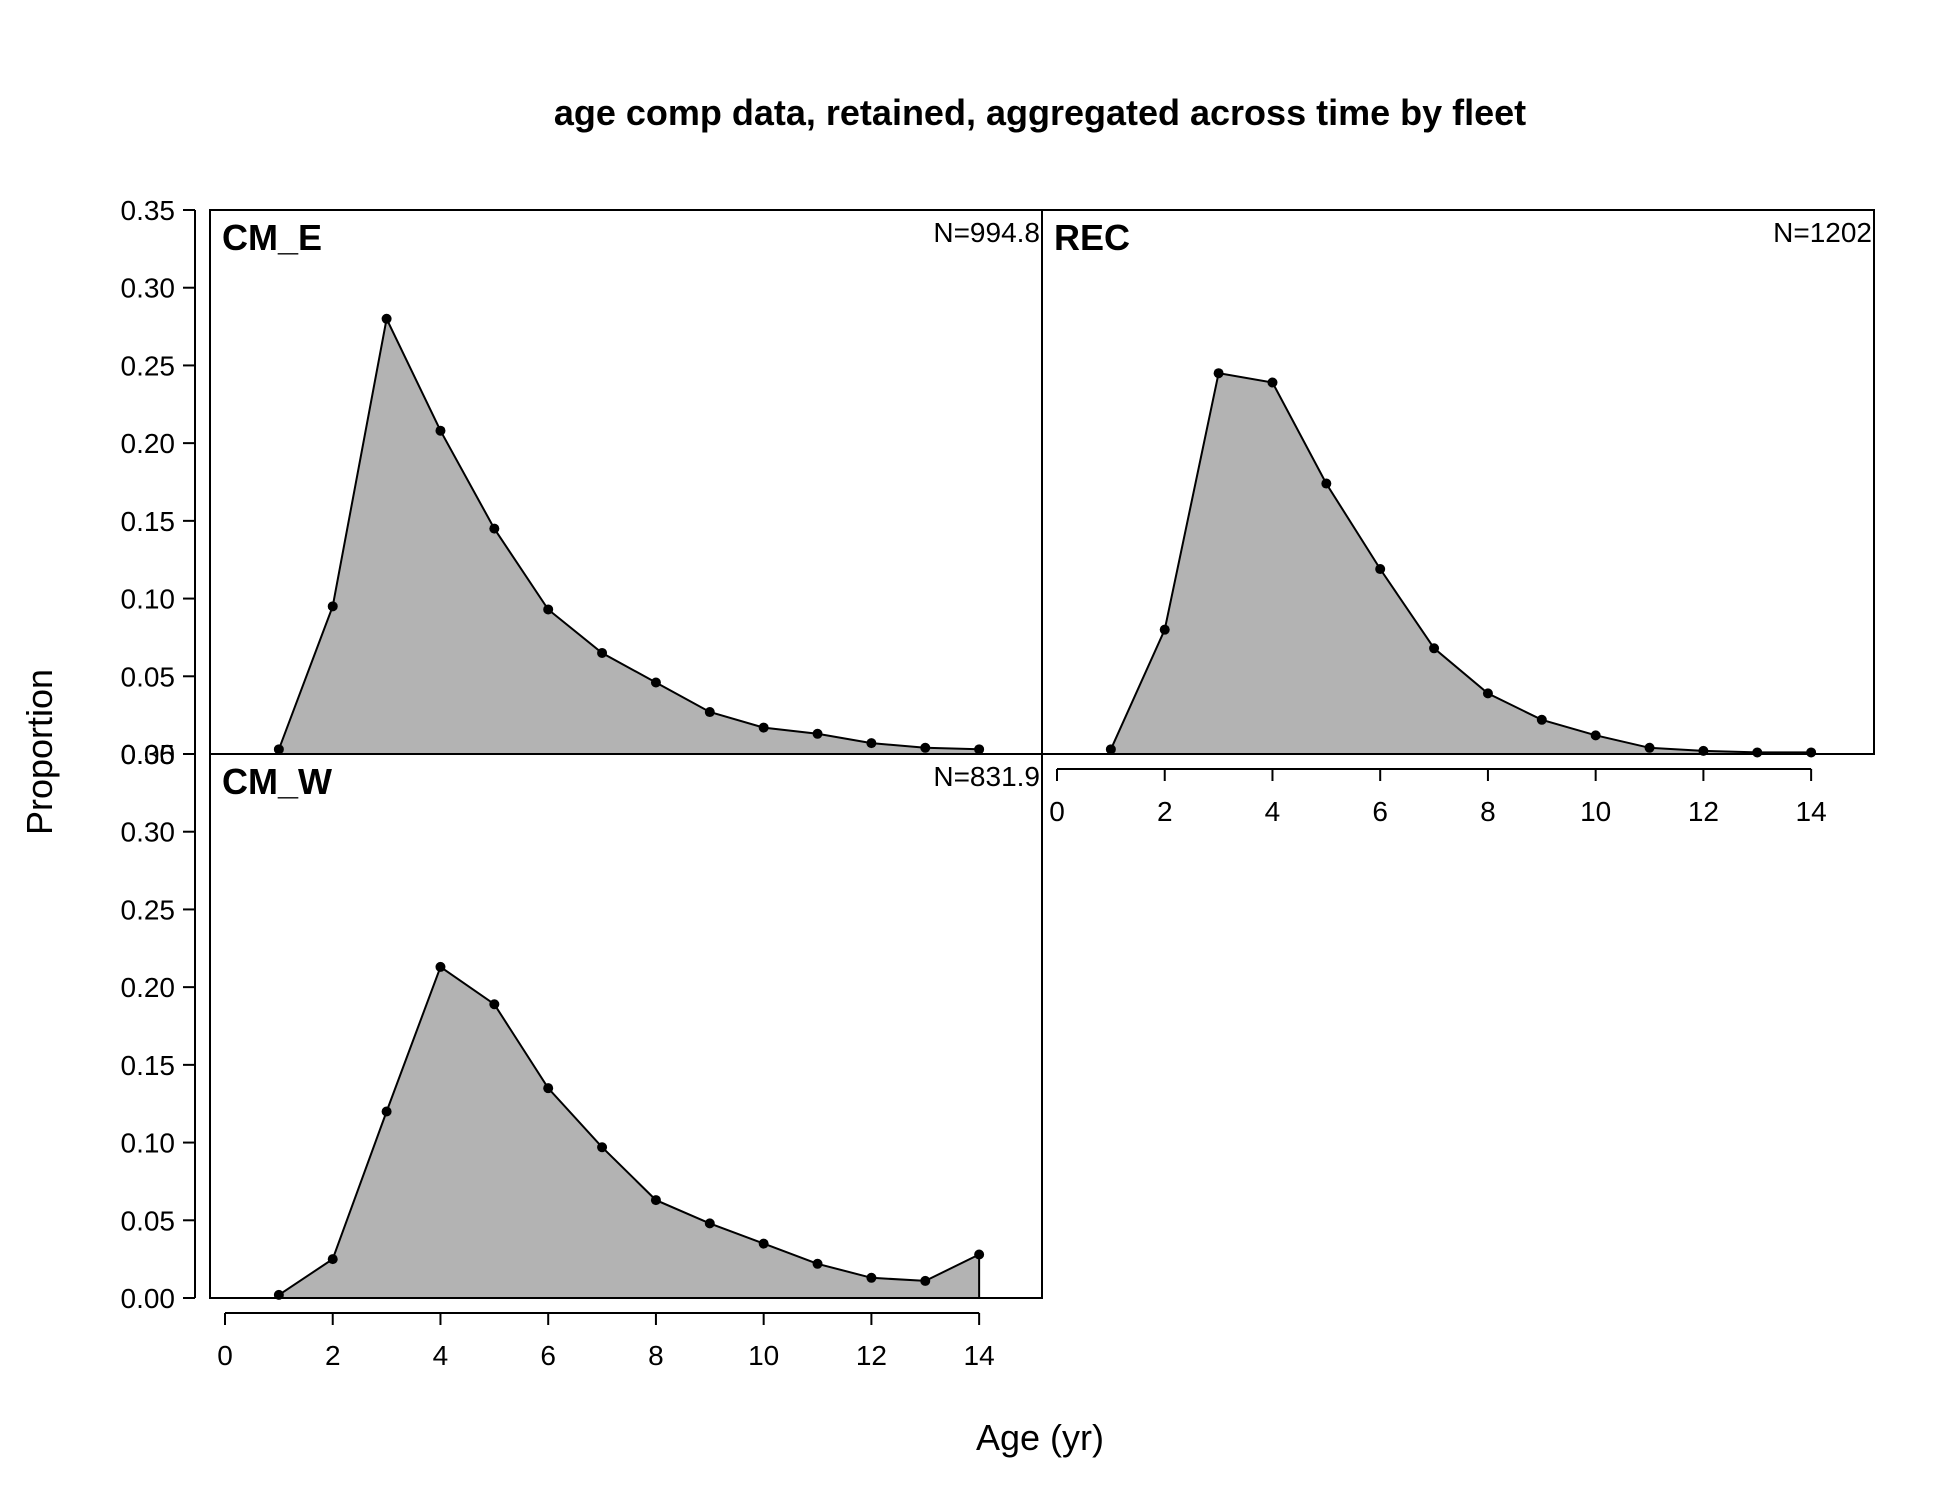  What do you see at coordinates (277, 781) in the screenshot?
I see `panel-label: CM_W` at bounding box center [277, 781].